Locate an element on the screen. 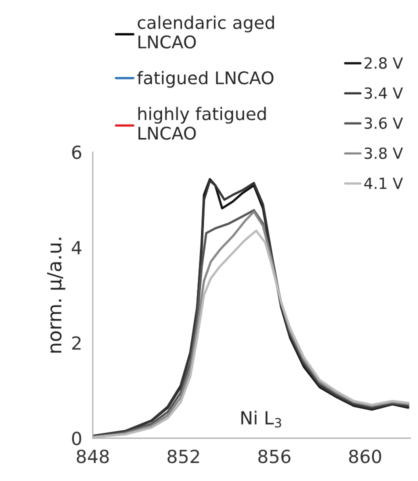 The height and width of the screenshot is (481, 418). y-axis-title: norm. μ/a.u. is located at coordinates (56, 295).